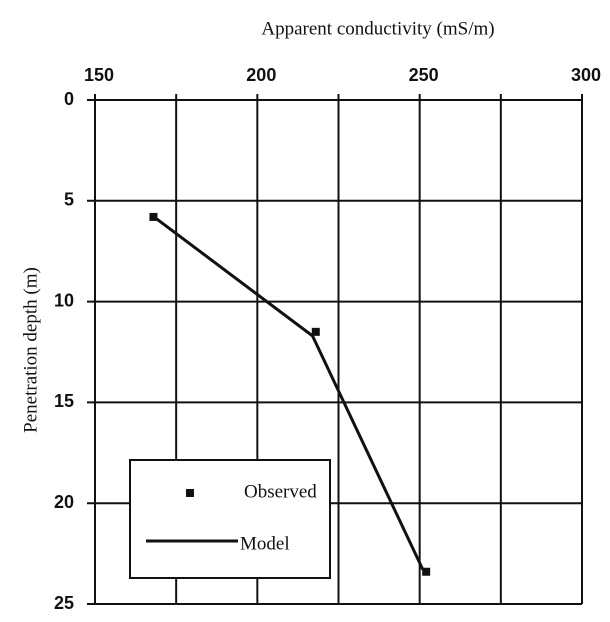 The height and width of the screenshot is (622, 610). I want to click on chart-title: Apparent conductivity (mS/m), so click(377, 28).